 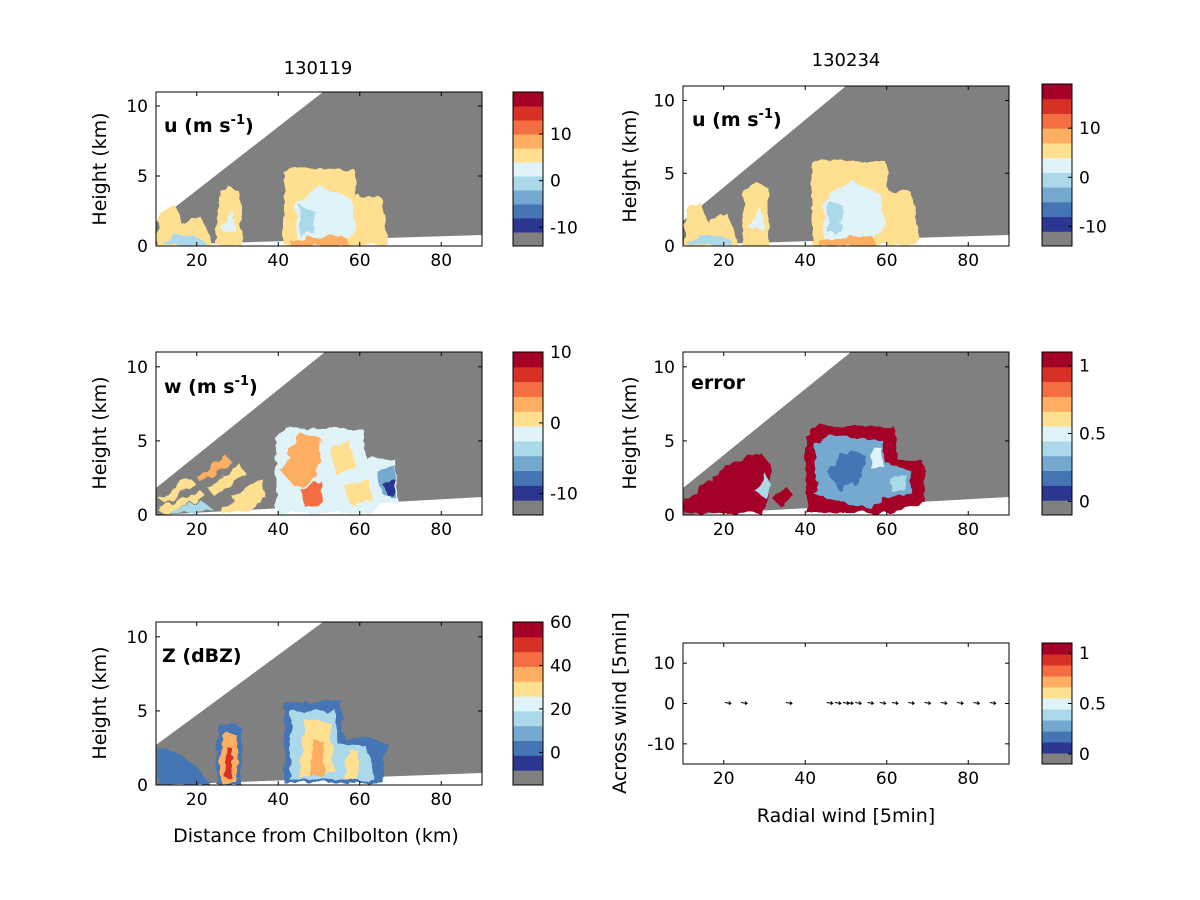 I want to click on panel-label-text: u (m s-1), so click(x=737, y=119).